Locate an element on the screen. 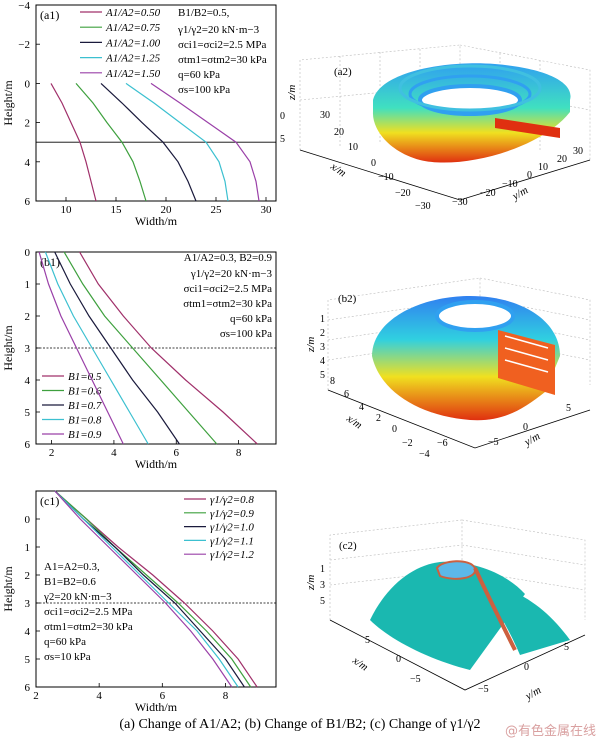  y-ticks-c2: −5 0 5 is located at coordinates (523, 668).